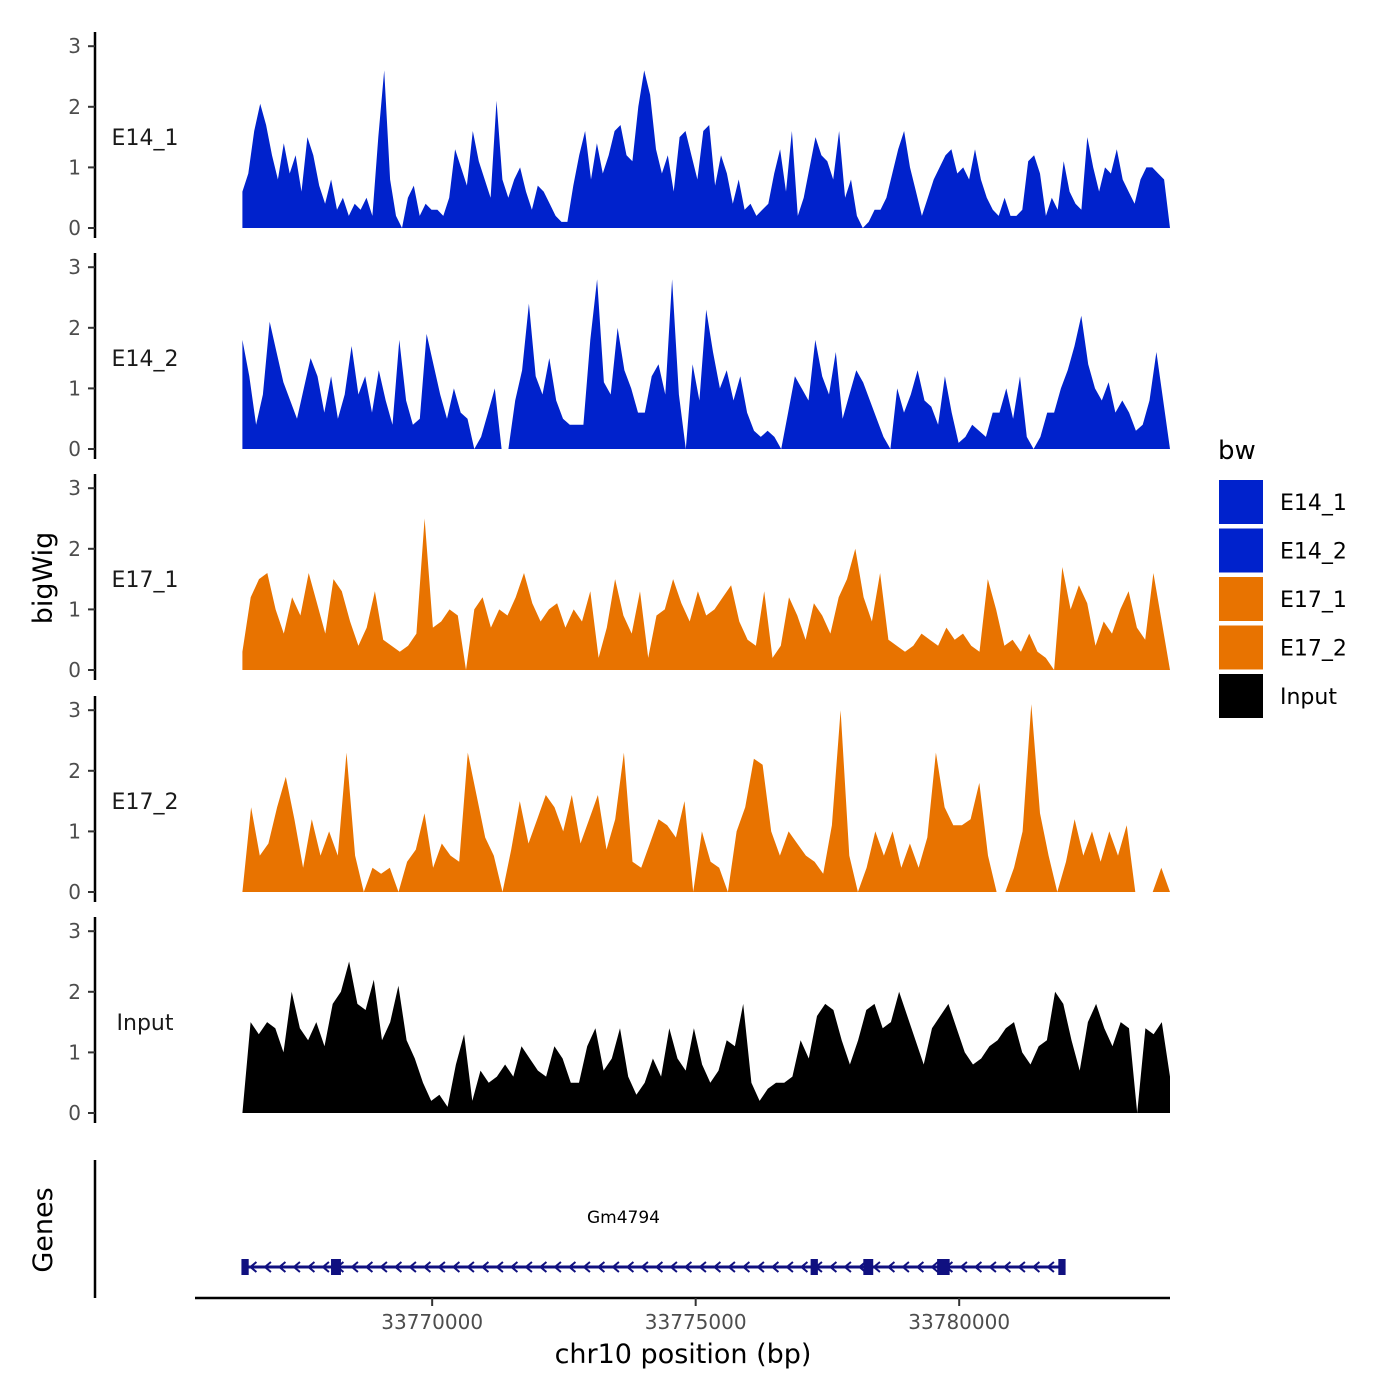  I want to click on track-Input: 0 1 2 3 Input, so click(619, 1021).